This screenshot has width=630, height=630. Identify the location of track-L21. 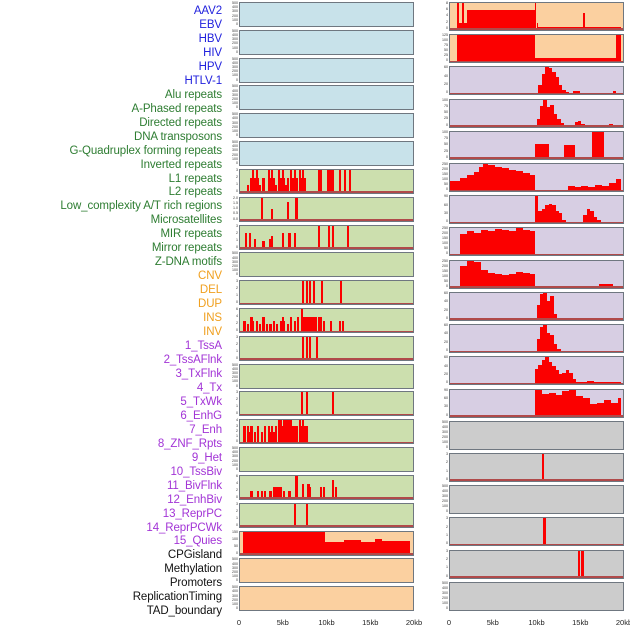
(326, 571).